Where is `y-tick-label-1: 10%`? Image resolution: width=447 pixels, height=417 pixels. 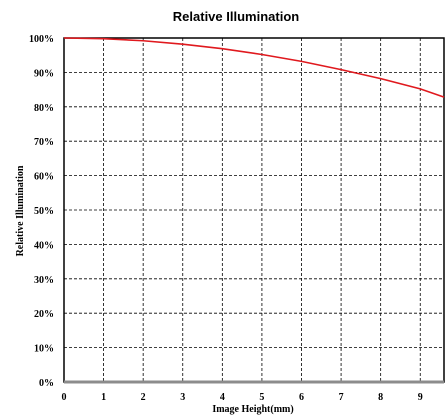
y-tick-label-1: 10% is located at coordinates (44, 349).